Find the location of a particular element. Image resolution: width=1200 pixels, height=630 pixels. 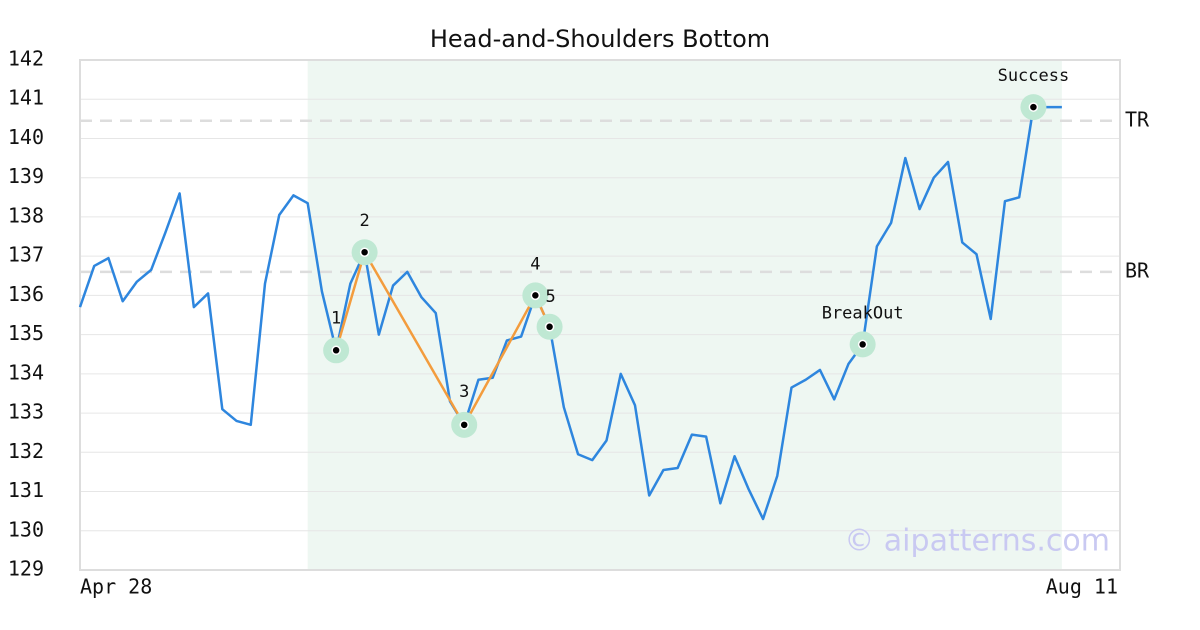

point-label: Success is located at coordinates (1034, 76).